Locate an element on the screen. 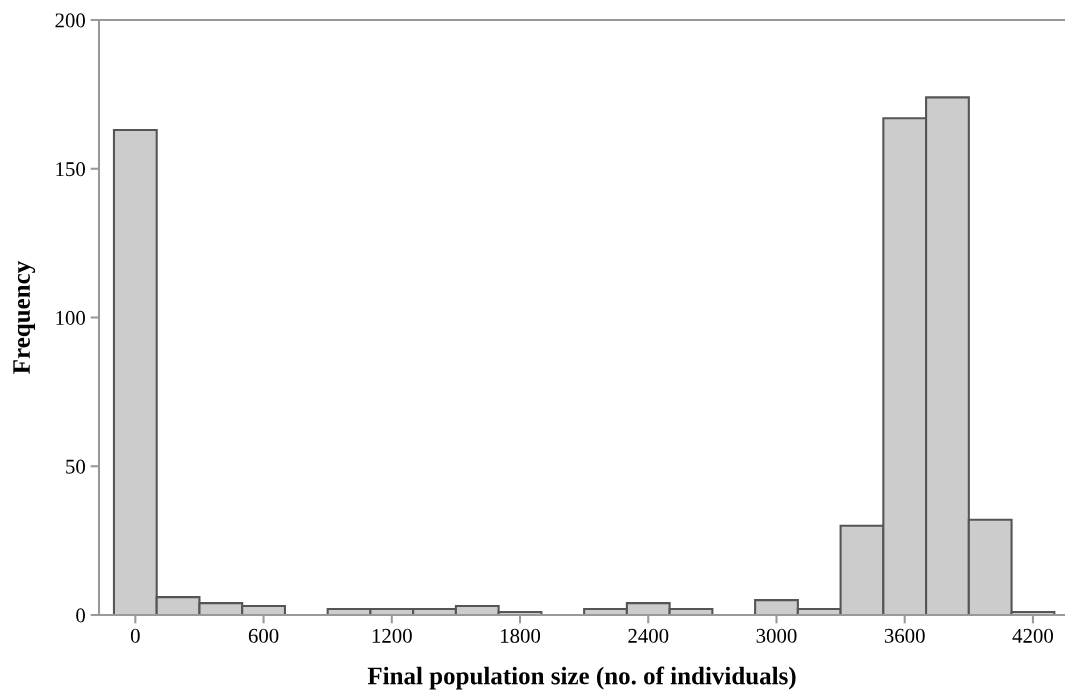  x-tick-label: 600 is located at coordinates (263, 635).